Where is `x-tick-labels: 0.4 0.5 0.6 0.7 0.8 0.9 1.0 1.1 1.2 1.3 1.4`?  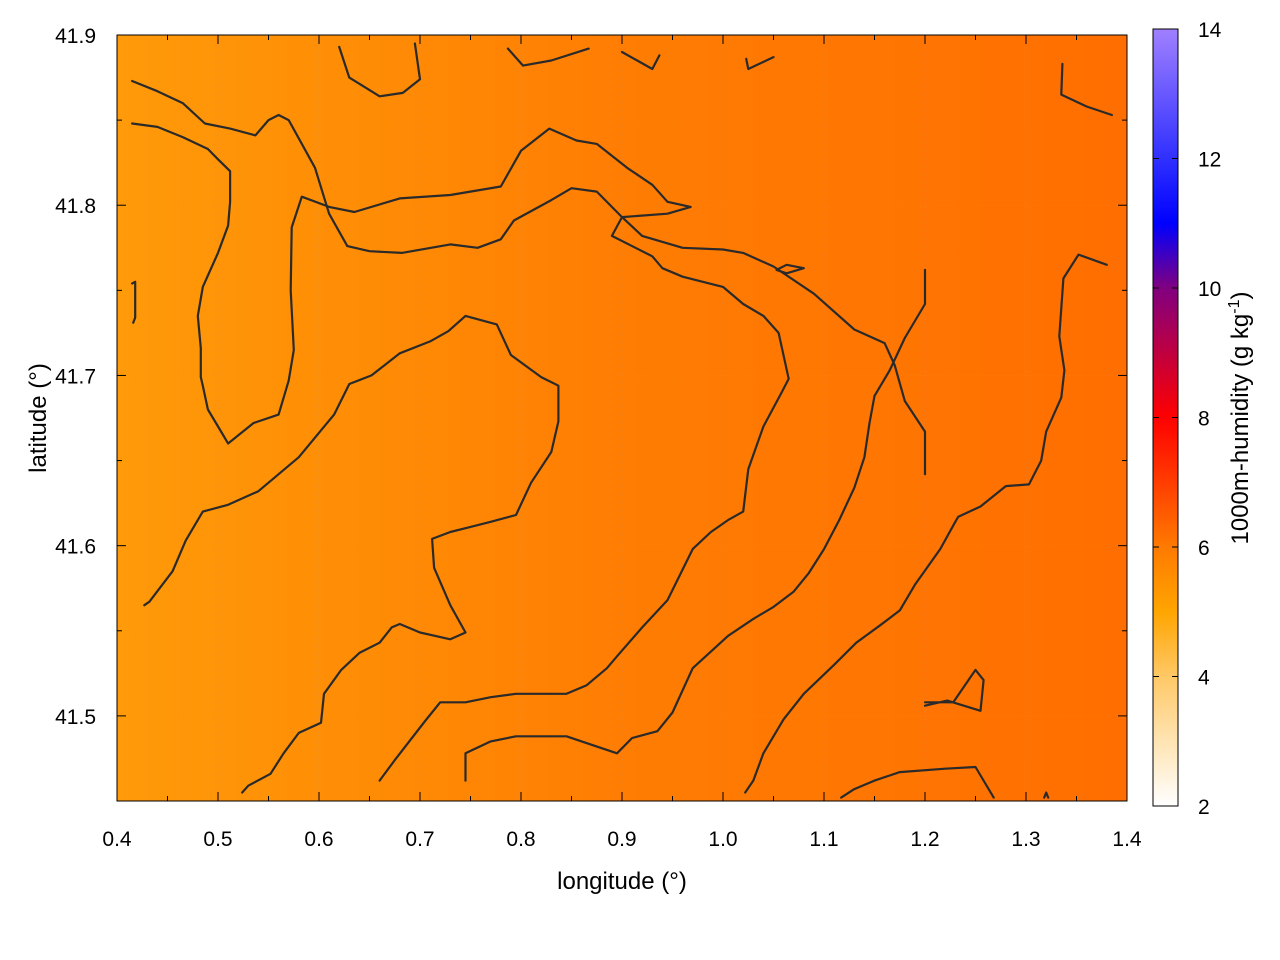
x-tick-labels: 0.4 0.5 0.6 0.7 0.8 0.9 1.0 1.1 1.2 1.3 1.4 is located at coordinates (622, 839).